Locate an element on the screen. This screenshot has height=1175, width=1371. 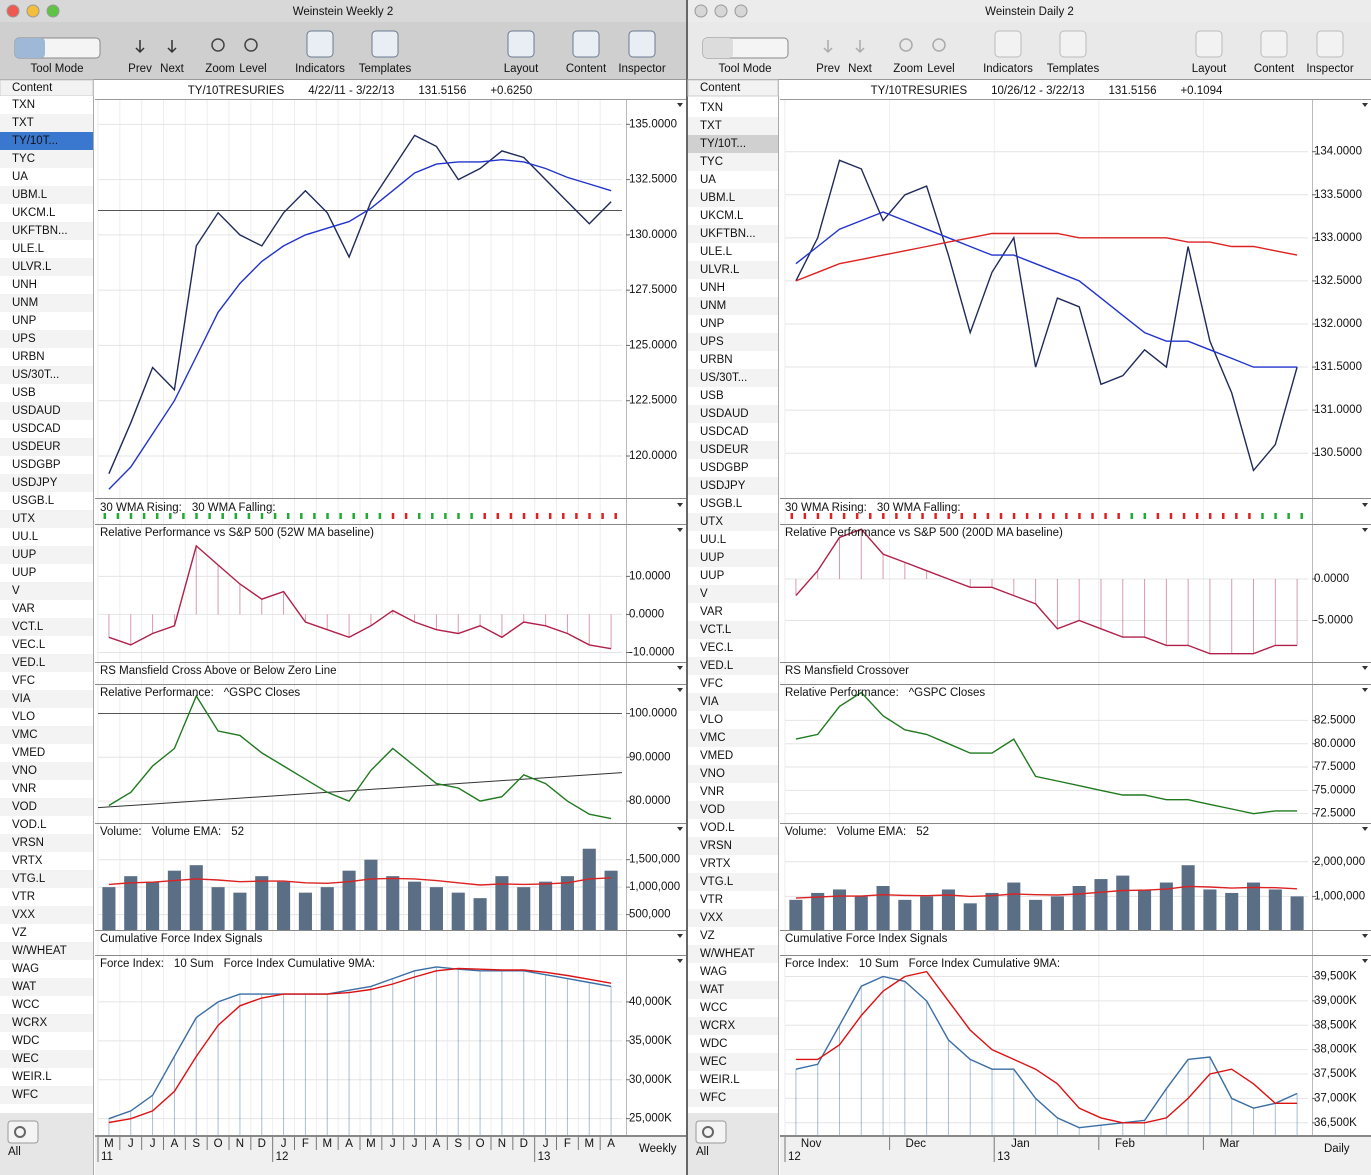
symbol-item: USDEUR is located at coordinates (724, 450).